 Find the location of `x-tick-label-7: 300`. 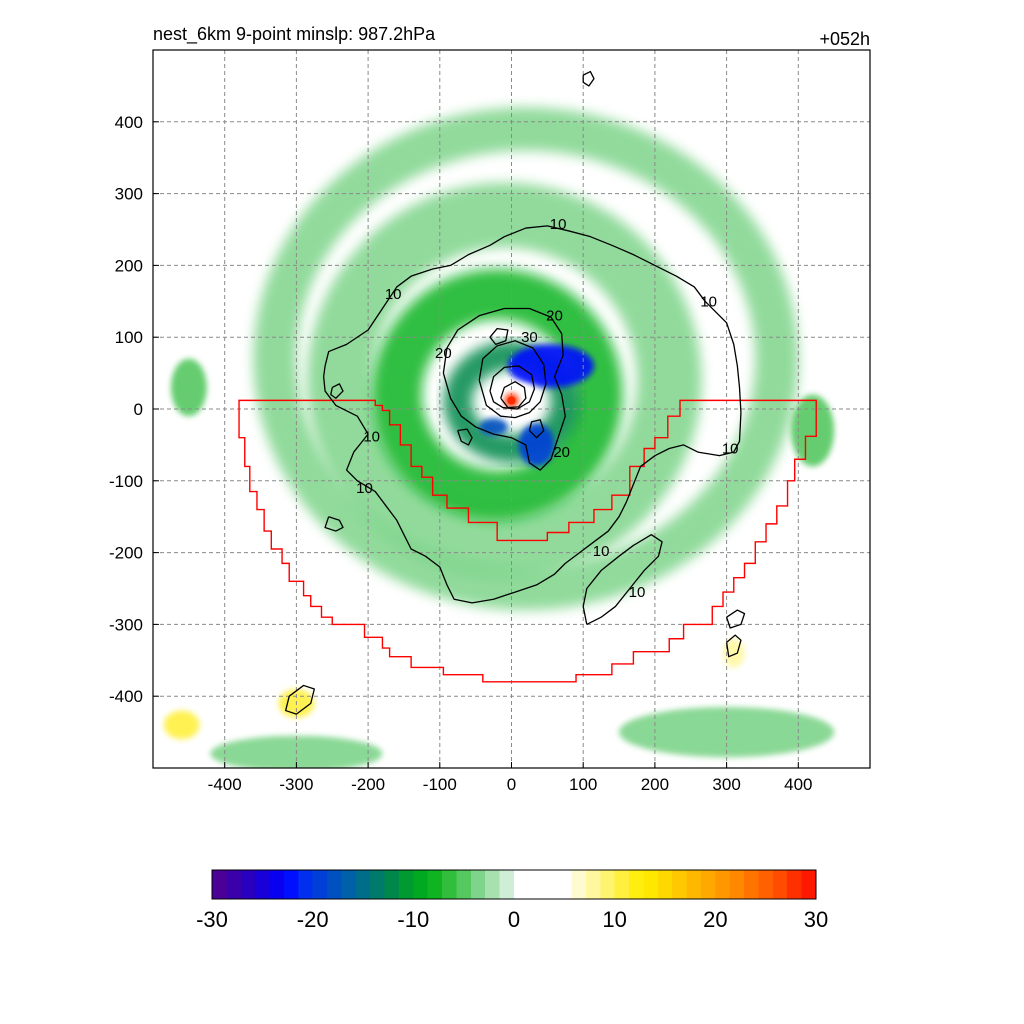

x-tick-label-7: 300 is located at coordinates (726, 784).